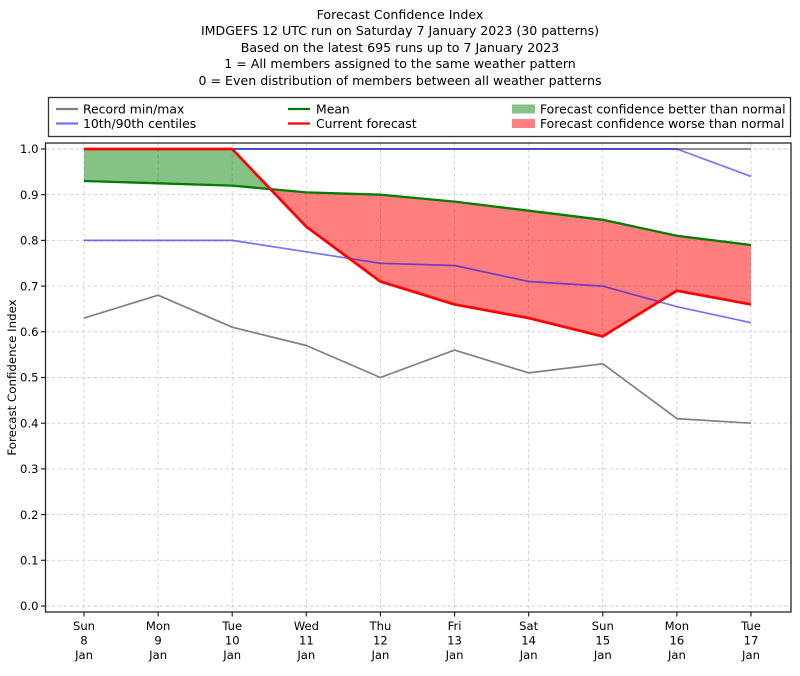  I want to click on y-tick-label: 0.7, so click(29, 286).